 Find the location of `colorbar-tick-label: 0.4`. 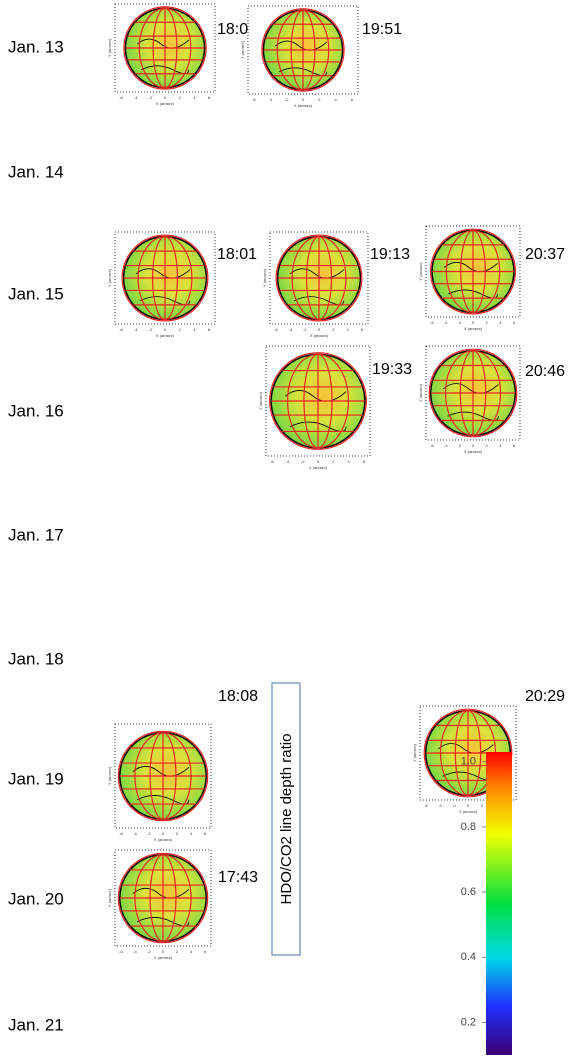

colorbar-tick-label: 0.4 is located at coordinates (468, 957).